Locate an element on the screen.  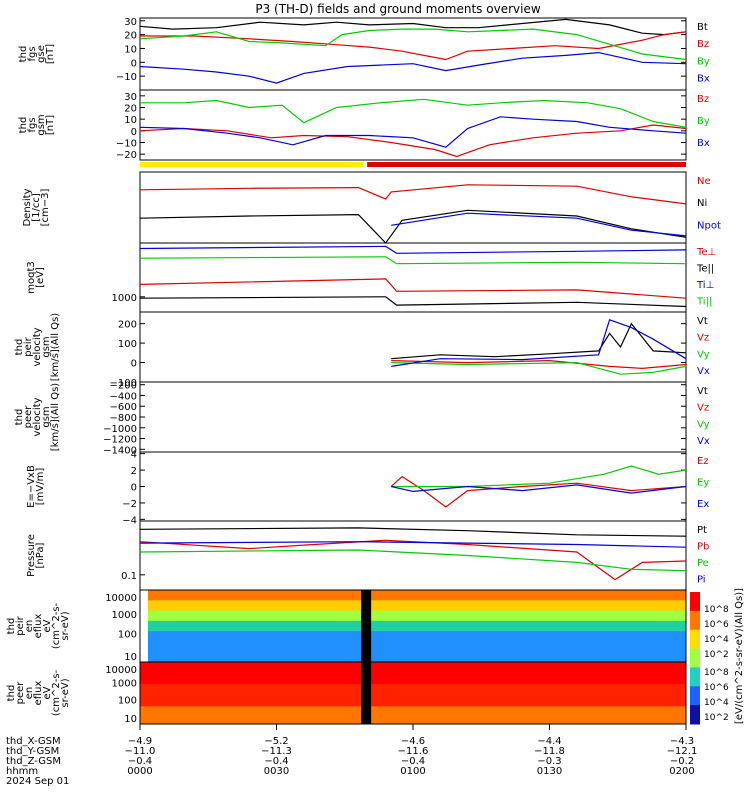
panel-9-ylabel: eflux is located at coordinates (38, 693).